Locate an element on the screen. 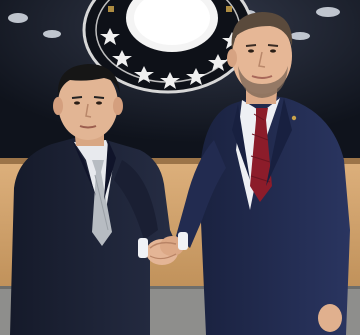  left-hair is located at coordinates (88, 80).